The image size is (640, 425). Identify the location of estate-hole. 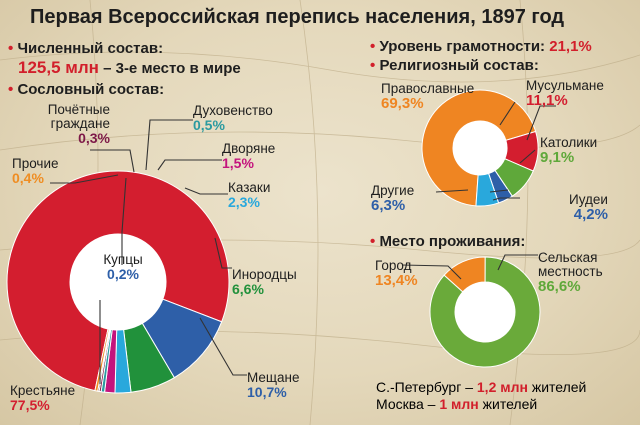
(118, 282).